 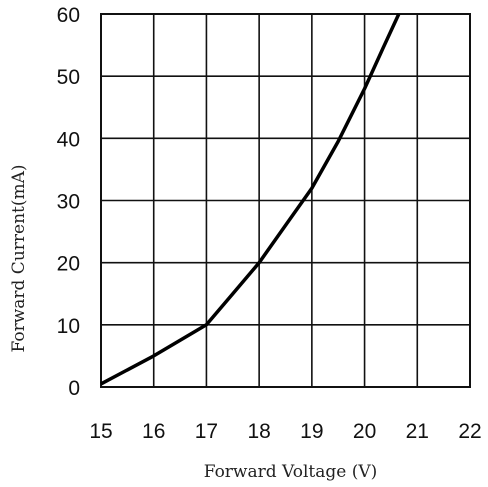 I want to click on y-tick-label: 0, so click(x=74, y=388).